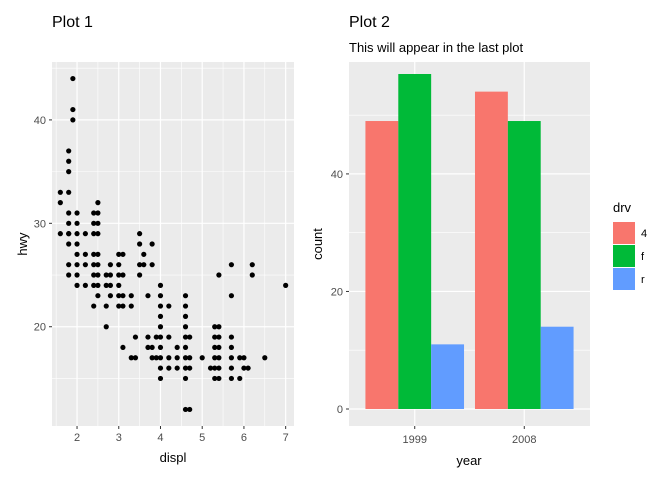 This screenshot has width=672, height=485. What do you see at coordinates (630, 245) in the screenshot?
I see `plot2-legend: drv 4 fr` at bounding box center [630, 245].